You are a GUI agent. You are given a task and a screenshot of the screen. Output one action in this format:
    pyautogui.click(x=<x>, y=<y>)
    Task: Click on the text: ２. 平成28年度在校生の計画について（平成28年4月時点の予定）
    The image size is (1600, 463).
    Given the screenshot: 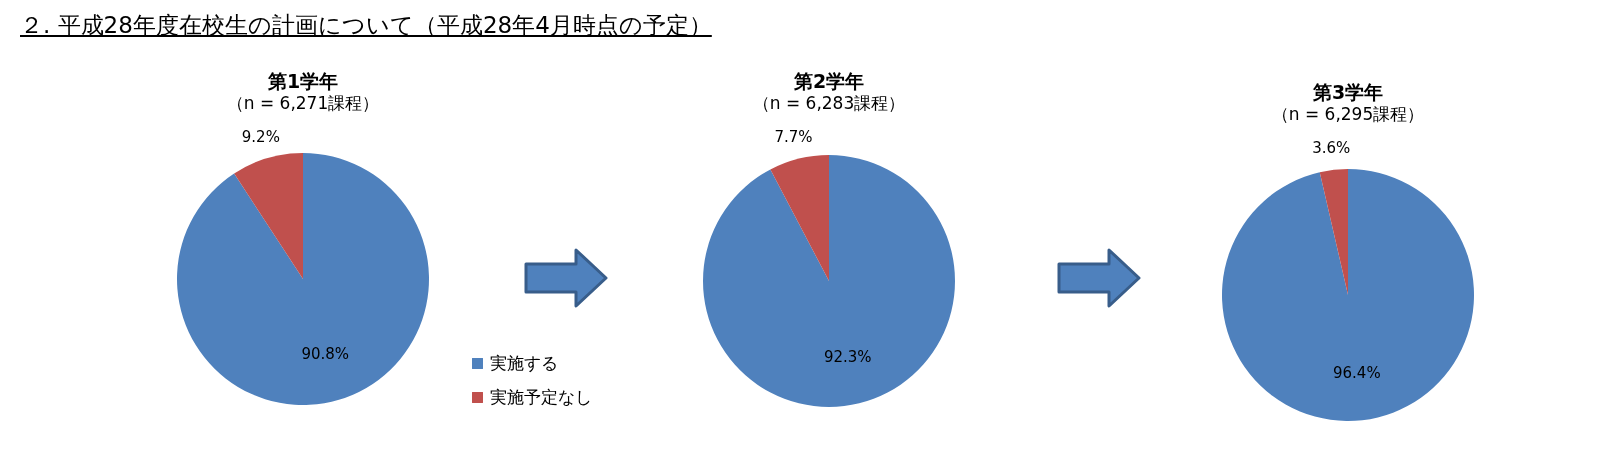 What is the action you would take?
    pyautogui.click(x=366, y=25)
    